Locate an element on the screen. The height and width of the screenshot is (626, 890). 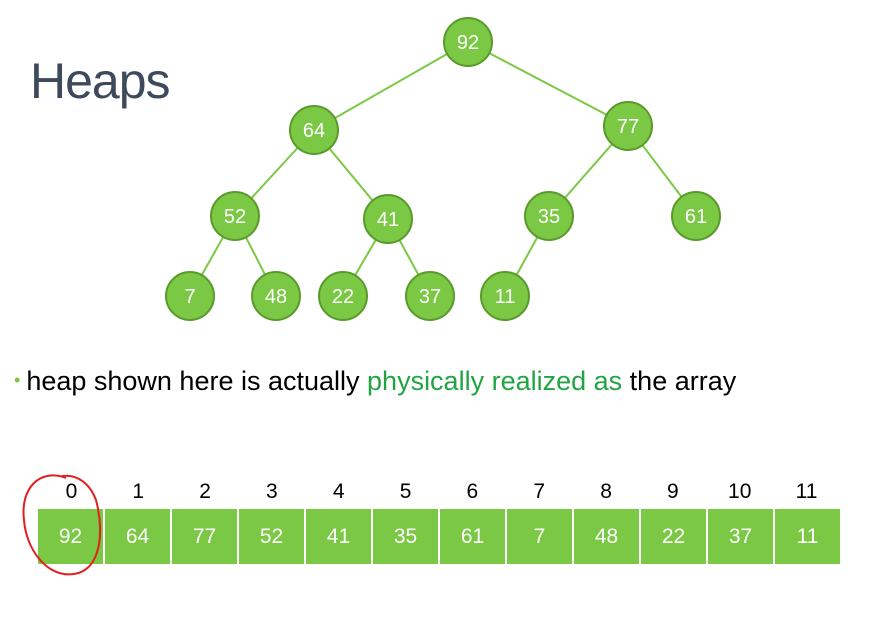
array-index-label: 1 is located at coordinates (138, 491).